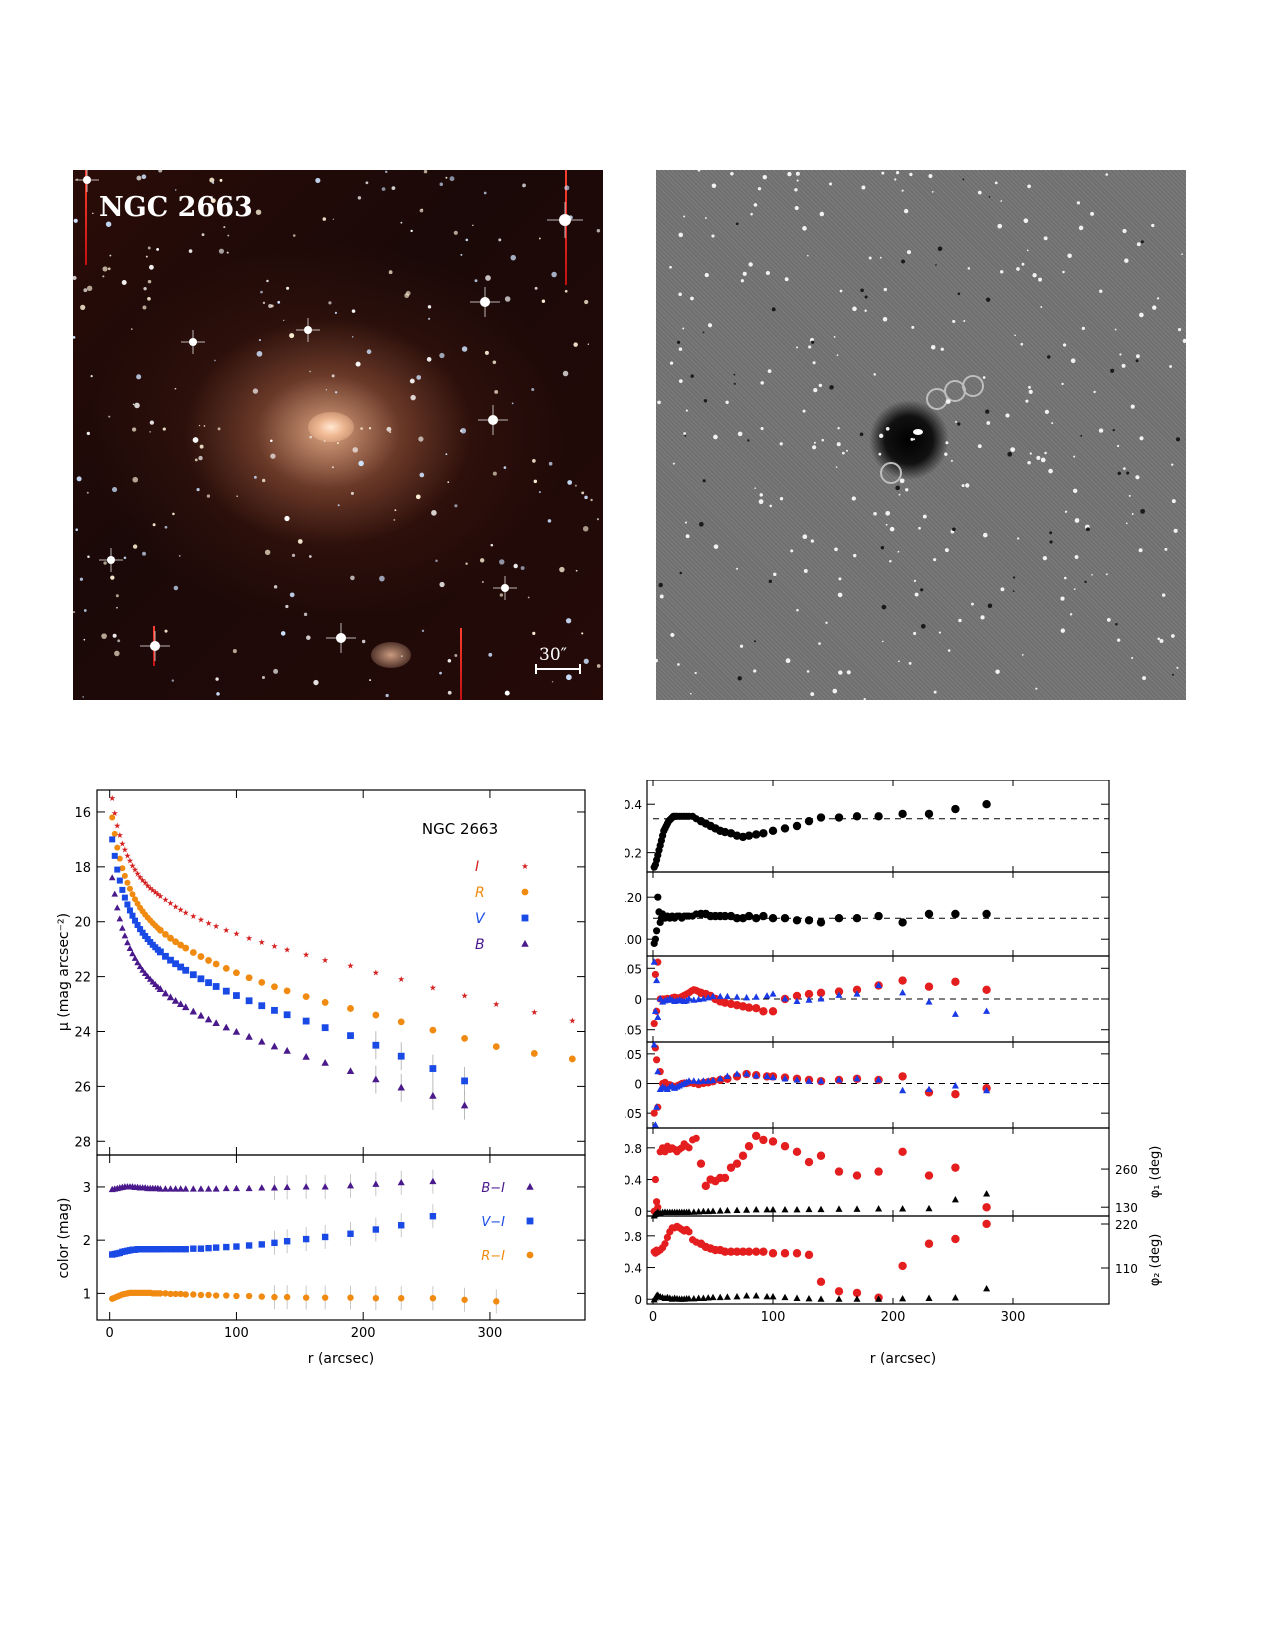 The image size is (1275, 1650). I want to click on point-I2/I0, so click(929, 1243).